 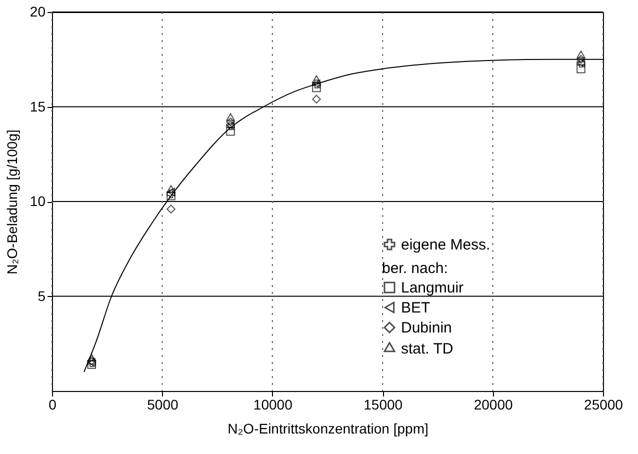 I want to click on y-tick-label: 5, so click(x=42, y=296).